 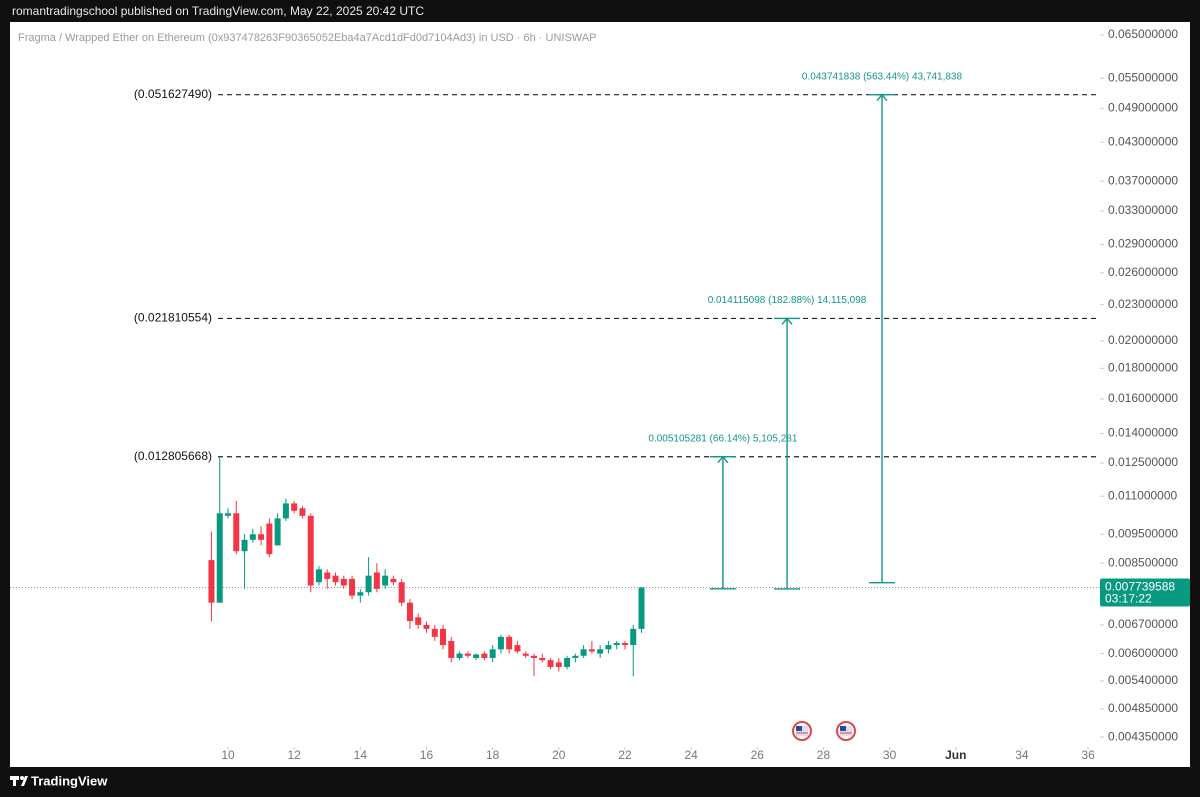 What do you see at coordinates (1143, 340) in the screenshot?
I see `y-tick-label: 0.020000000` at bounding box center [1143, 340].